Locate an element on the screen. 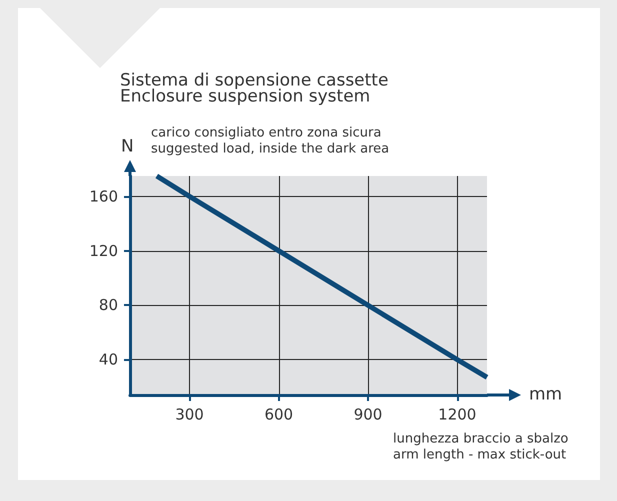 The height and width of the screenshot is (501, 617). x-tick-label: 300 is located at coordinates (189, 415).